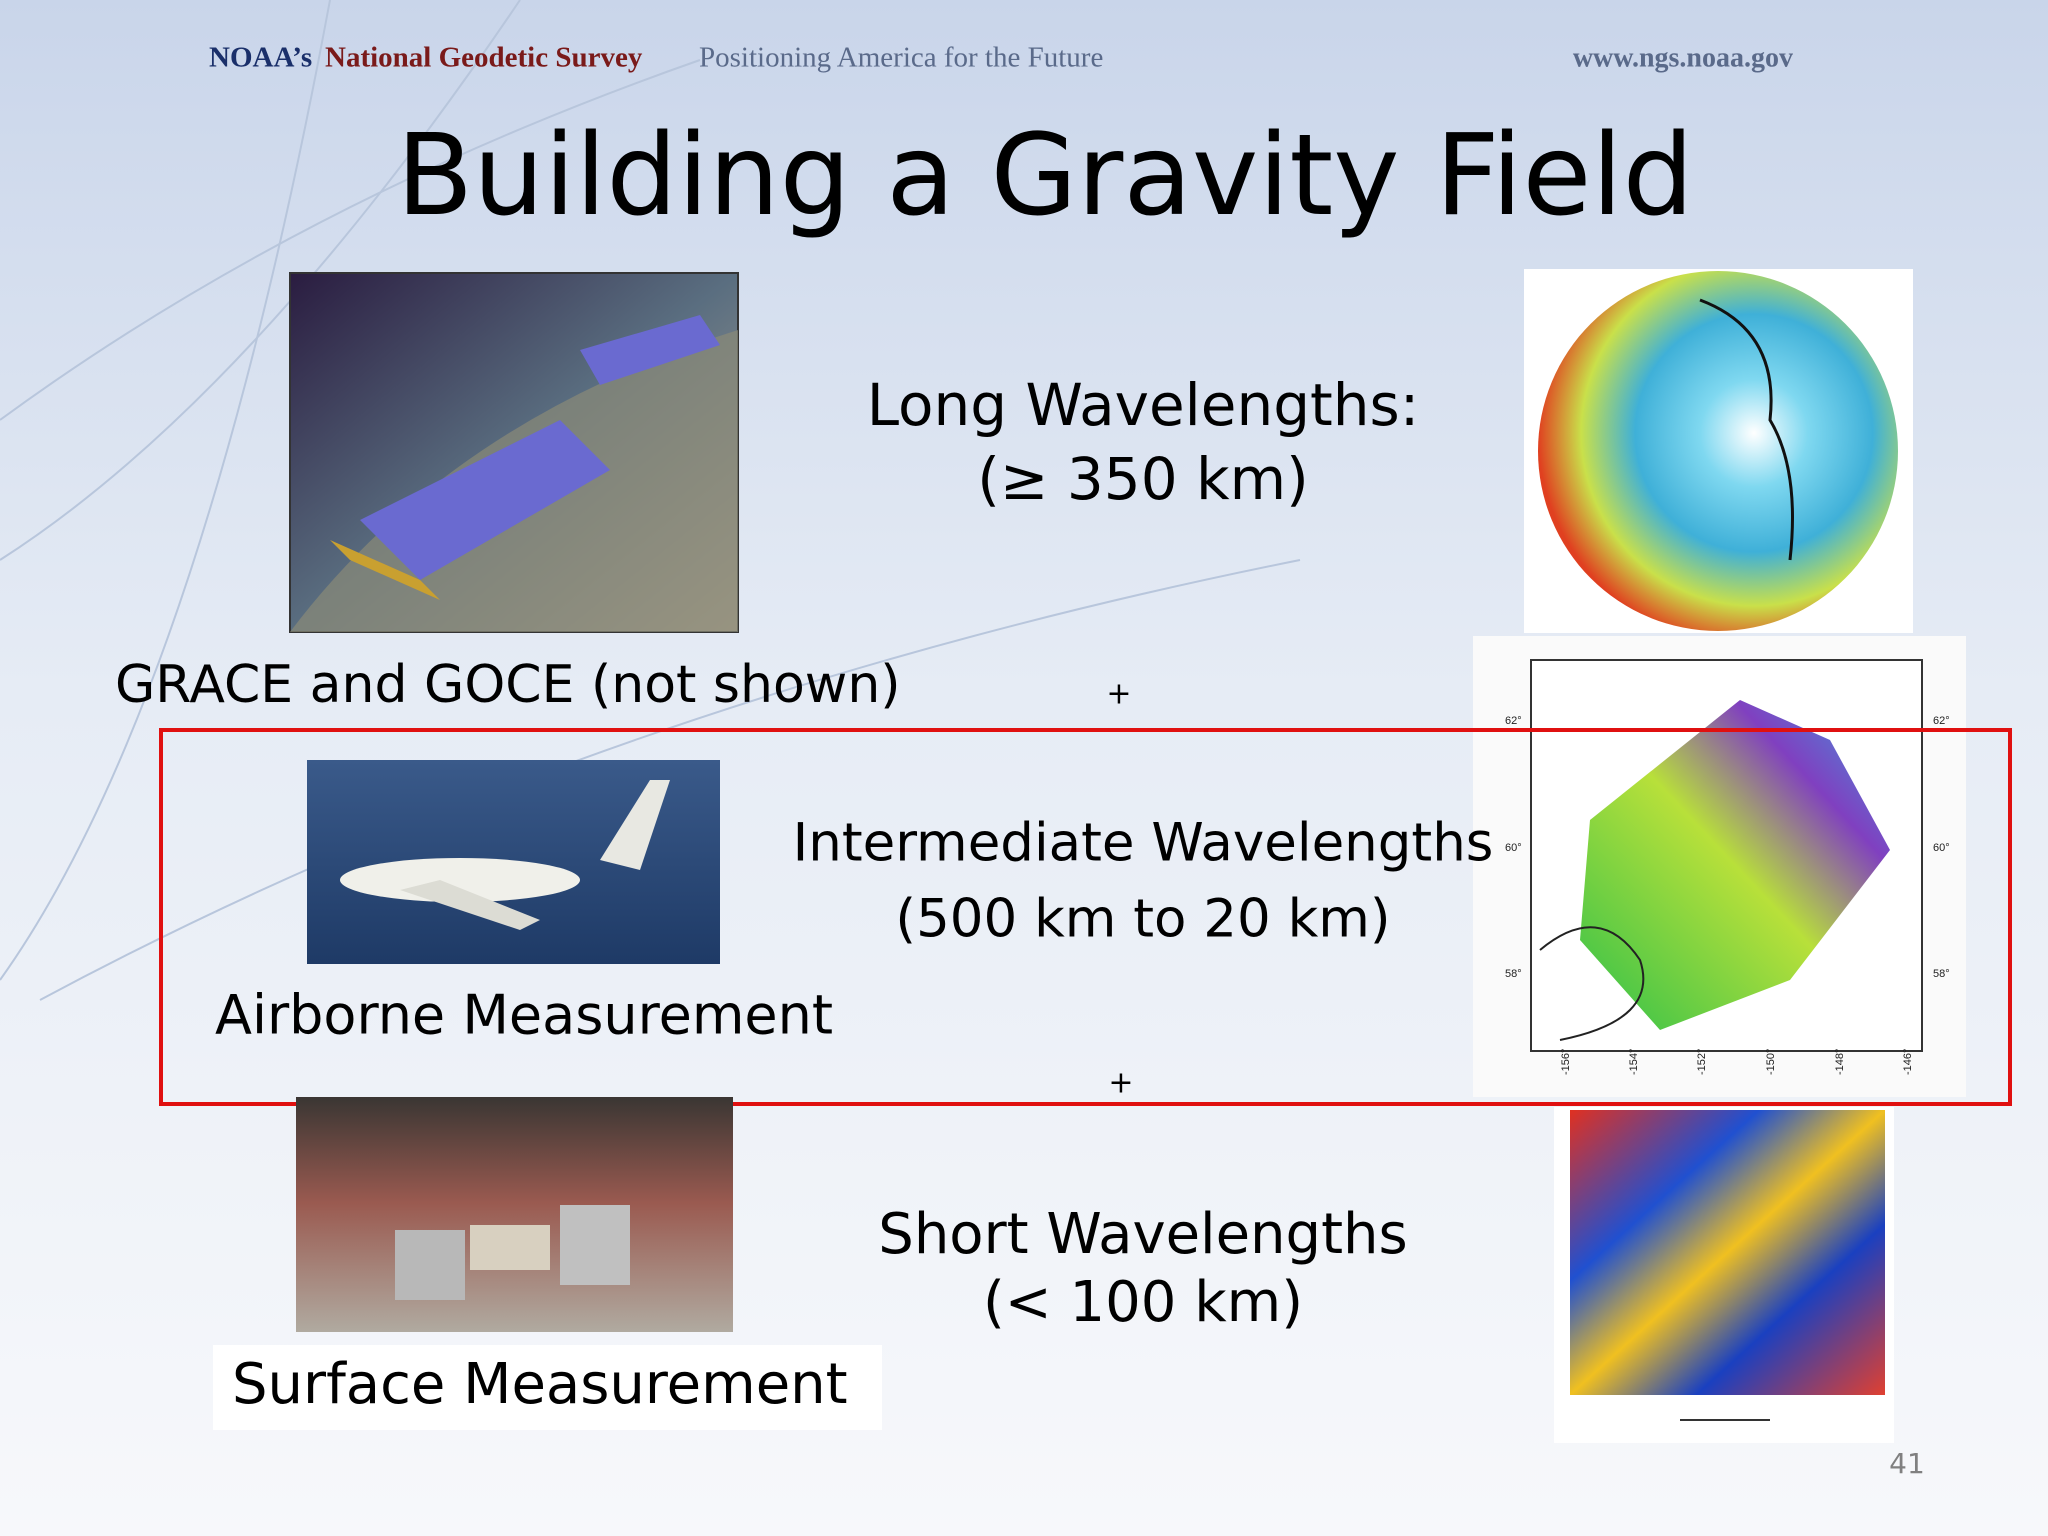 The width and height of the screenshot is (2048, 1536). Describe the element at coordinates (260, 58) in the screenshot. I see `header-org-prefix: NOAA’s` at that location.